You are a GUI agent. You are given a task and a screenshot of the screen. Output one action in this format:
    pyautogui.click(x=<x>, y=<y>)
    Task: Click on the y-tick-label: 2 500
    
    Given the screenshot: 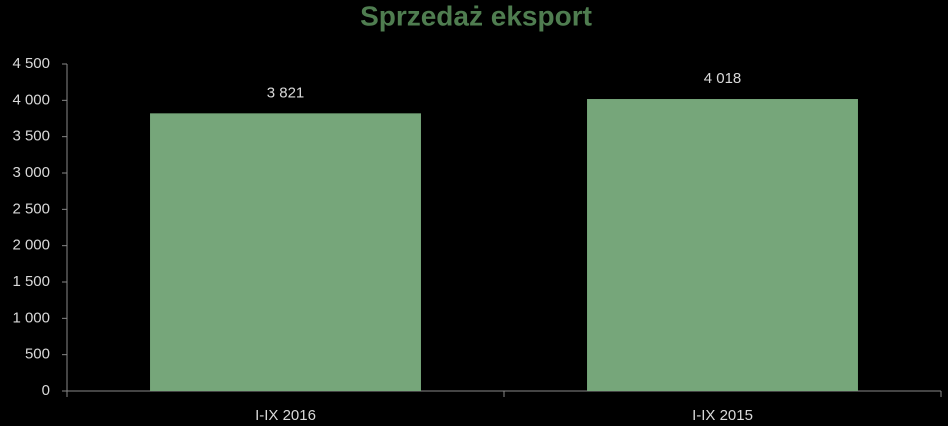 What is the action you would take?
    pyautogui.click(x=31, y=208)
    